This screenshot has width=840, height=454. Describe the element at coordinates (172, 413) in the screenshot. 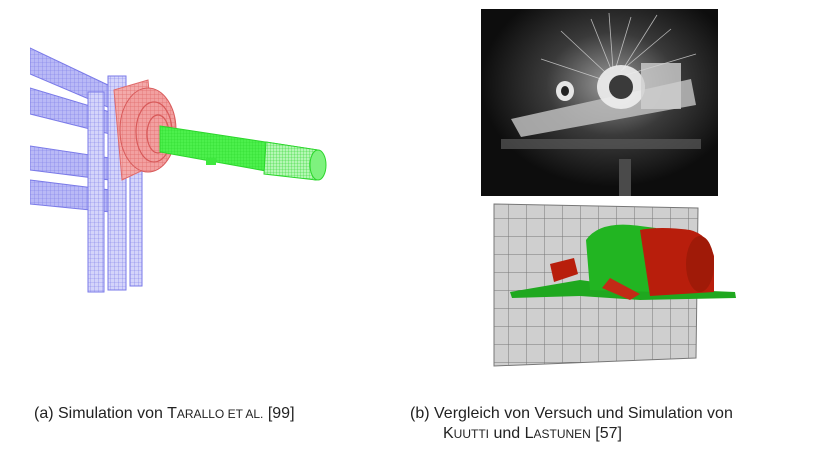

I see `caption-a-author-initial: T` at that location.